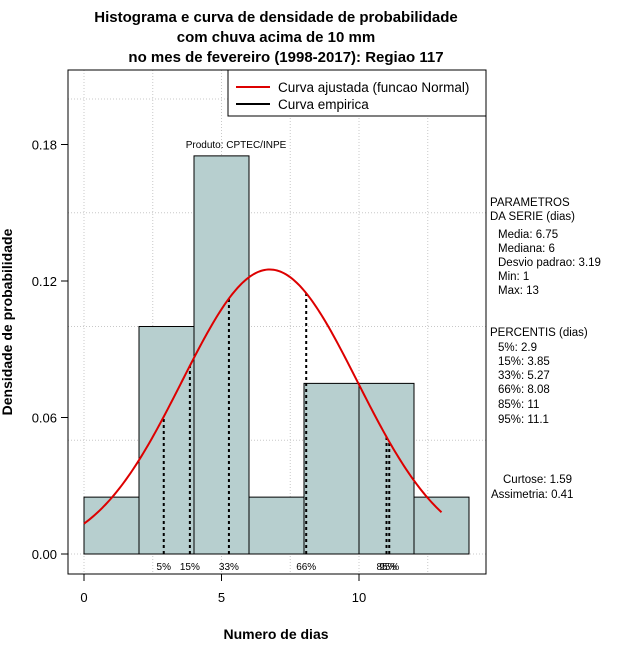 The width and height of the screenshot is (640, 660). I want to click on percentile-lines, so click(276, 423).